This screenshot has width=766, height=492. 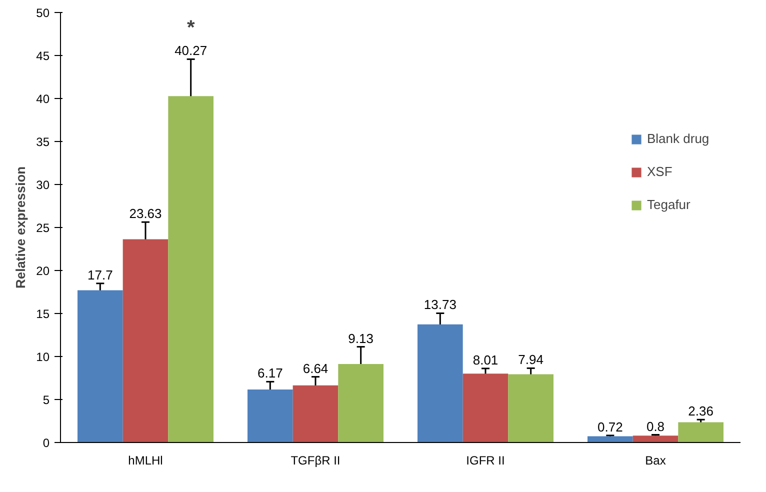 What do you see at coordinates (678, 138) in the screenshot?
I see `legend-label: Blank drug` at bounding box center [678, 138].